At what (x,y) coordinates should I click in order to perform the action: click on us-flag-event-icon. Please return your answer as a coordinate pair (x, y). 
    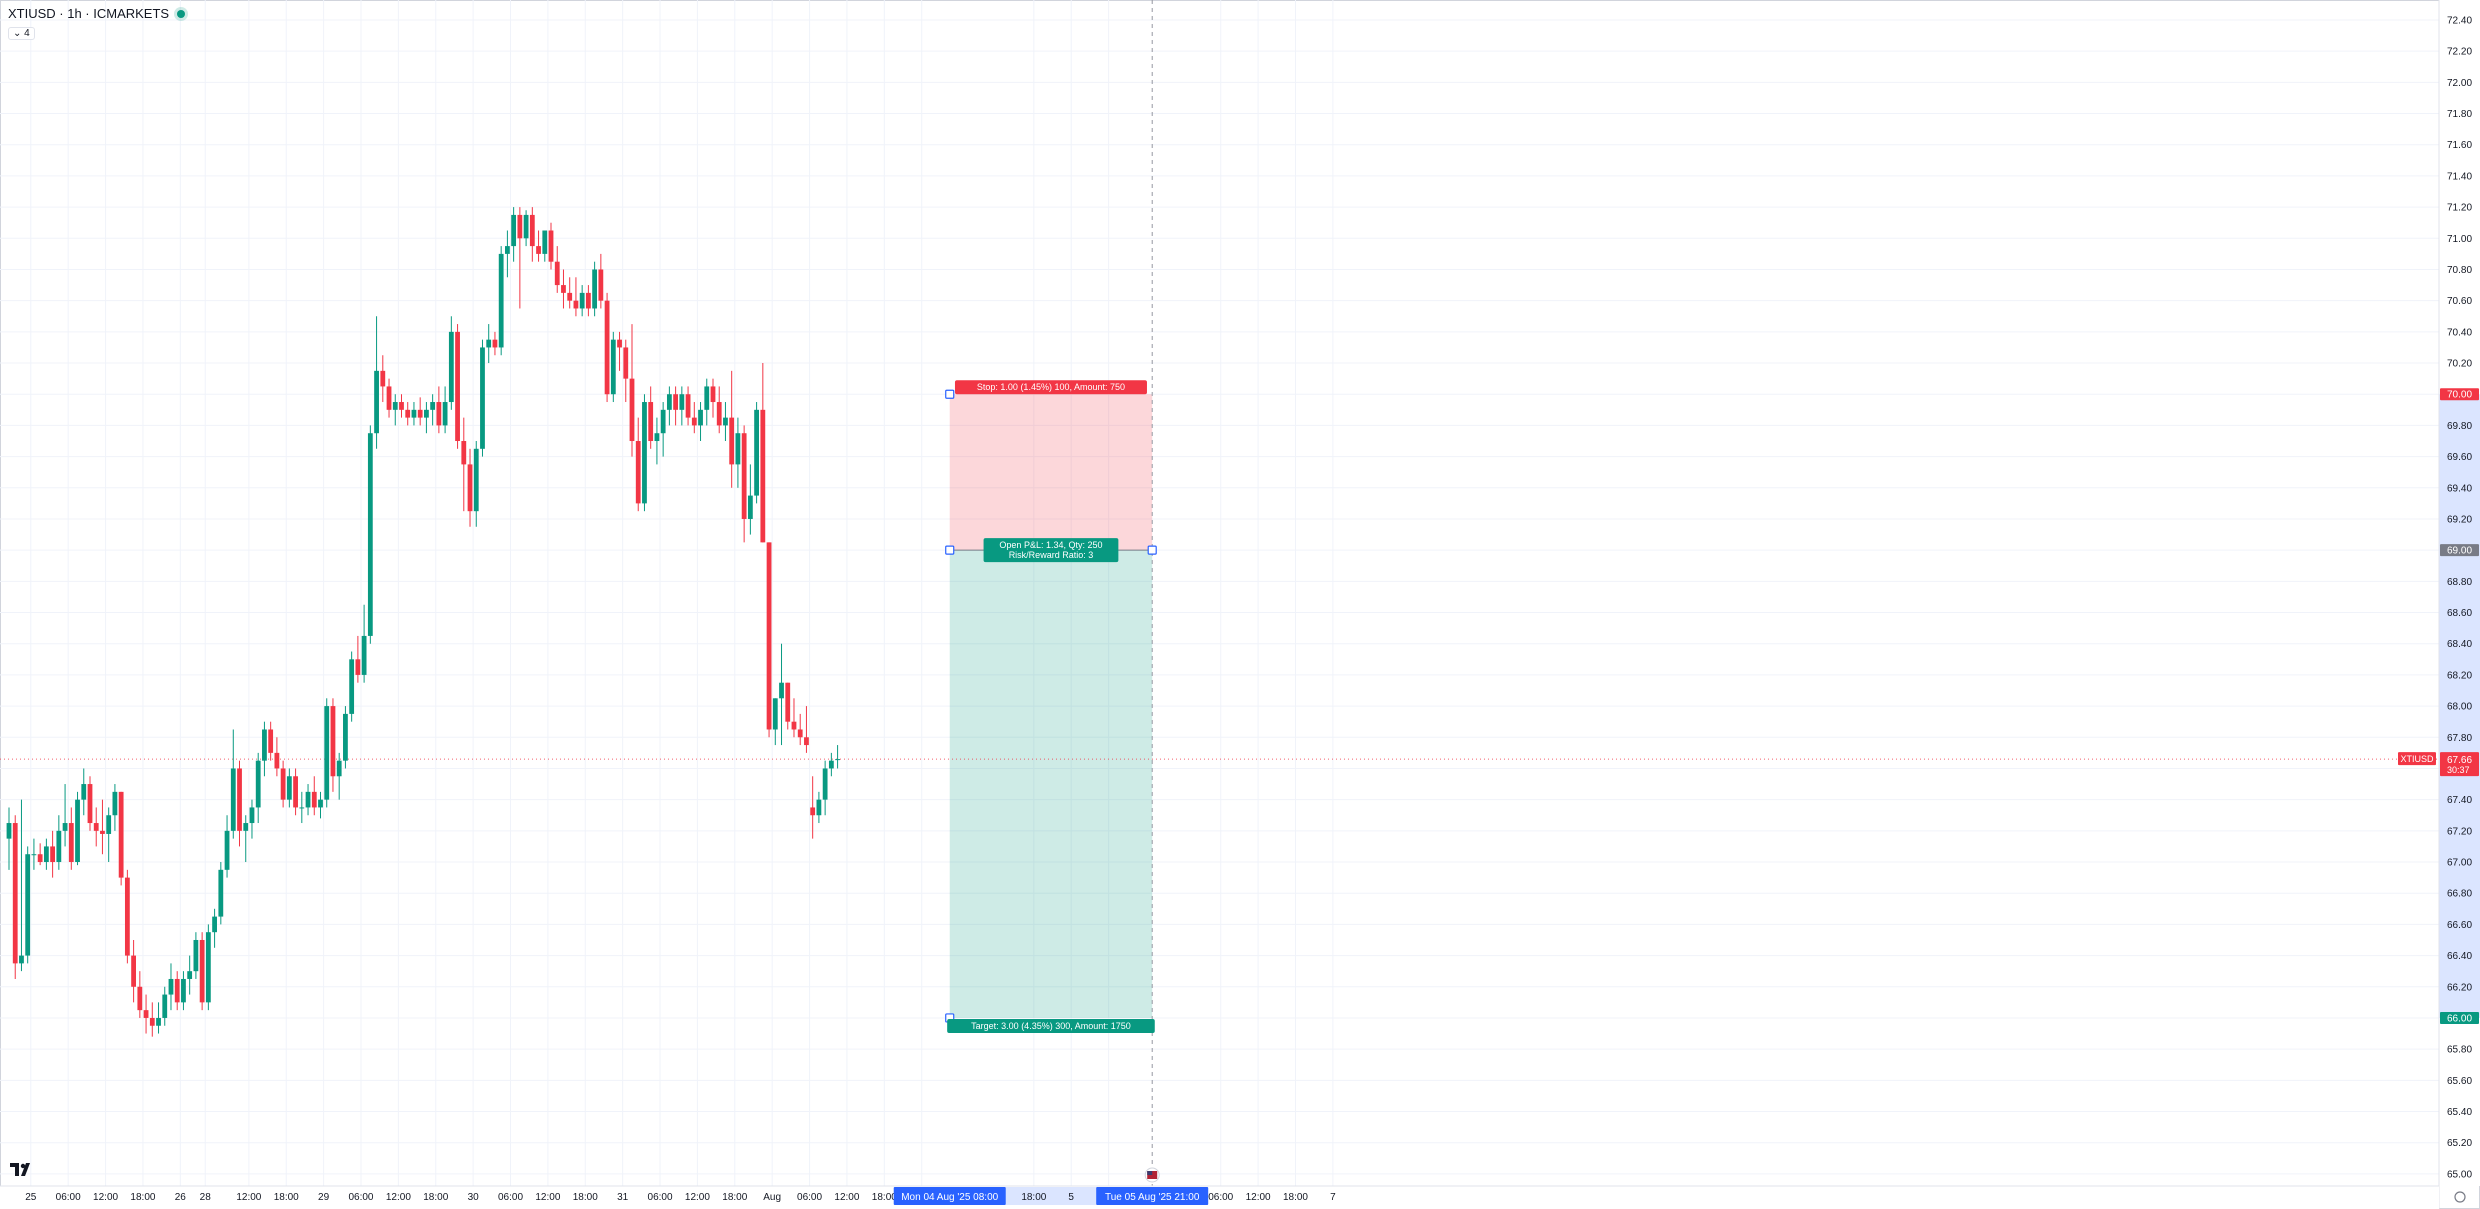
    Looking at the image, I should click on (1152, 1175).